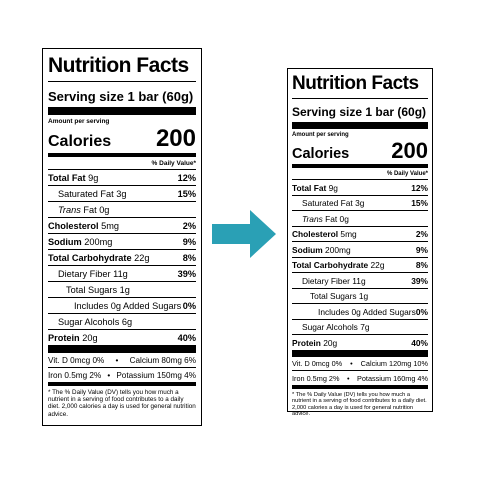 This screenshot has width=480, height=480. I want to click on vitamin-d-calcium-row: Vit. D 0mcg 0% • Calcium 80mg 6%, so click(122, 360).